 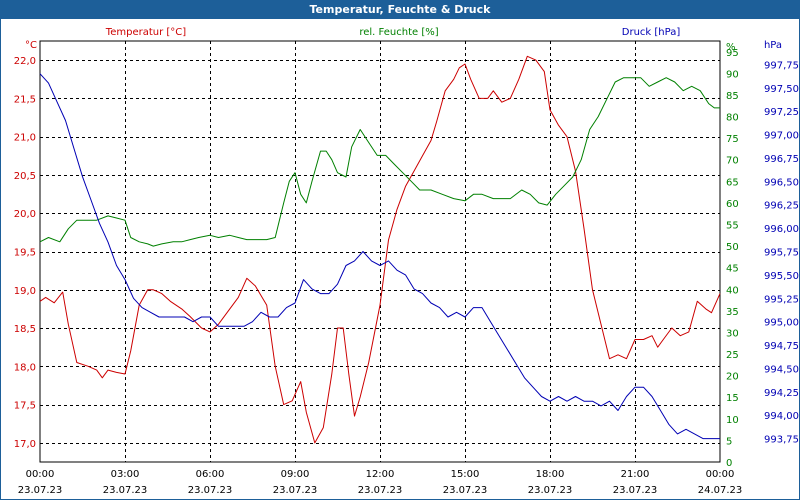 What do you see at coordinates (732, 182) in the screenshot?
I see `humidity-tick-label: 65` at bounding box center [732, 182].